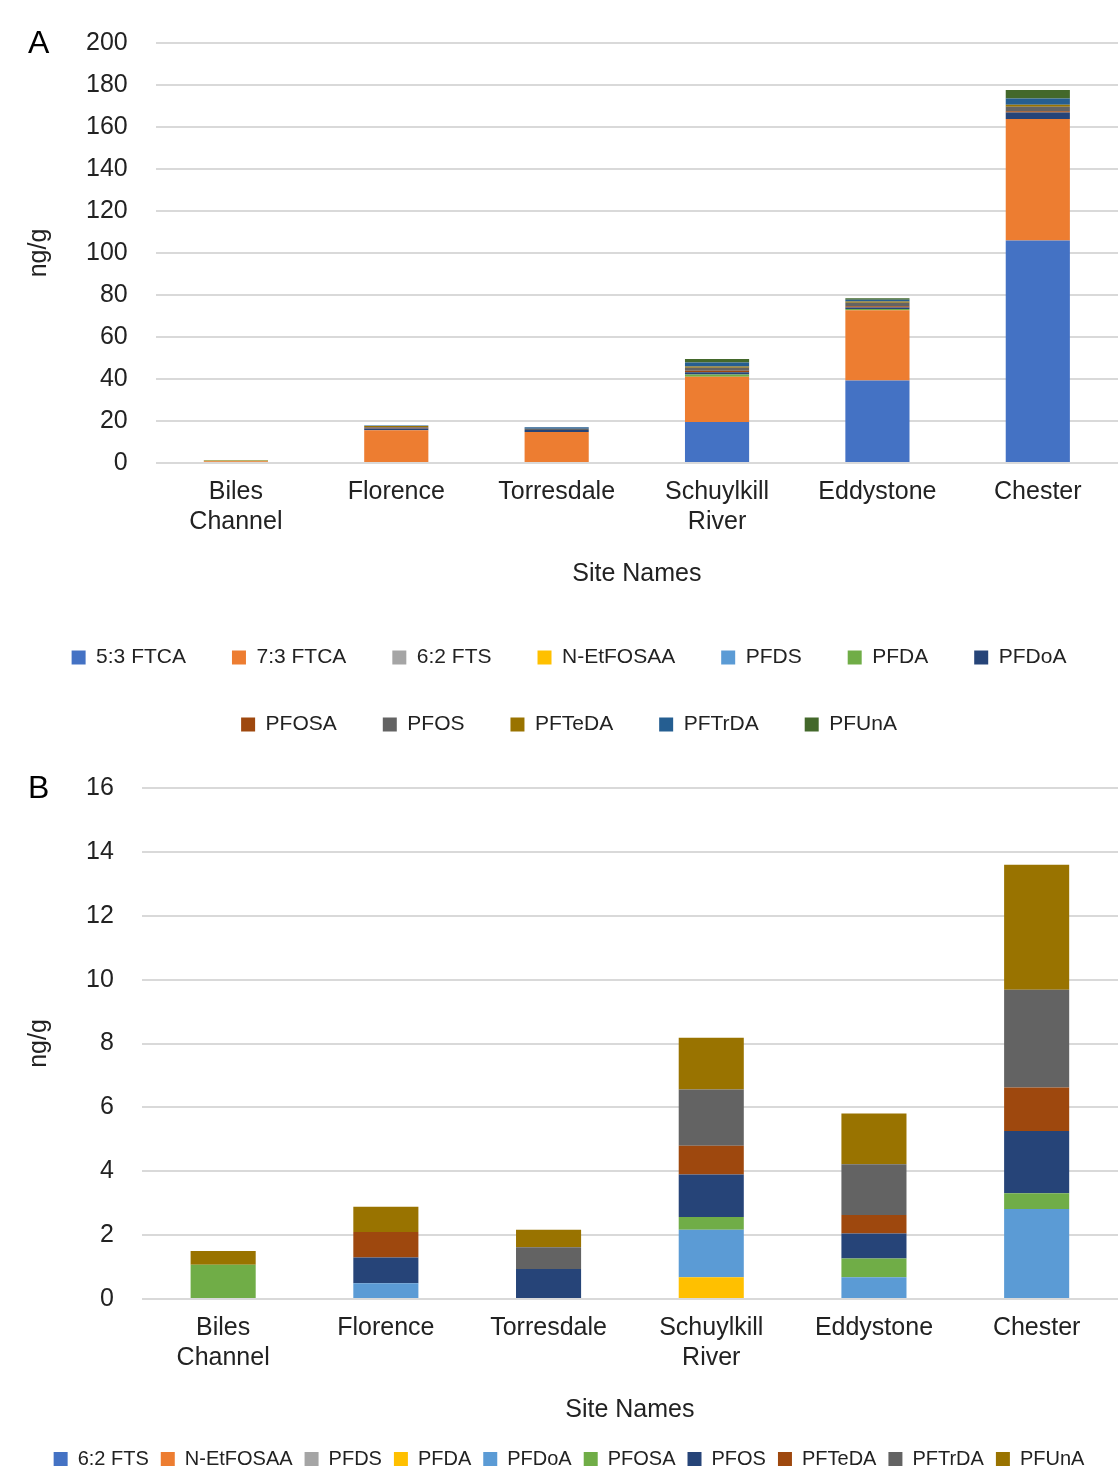  I want to click on y-tick-label: 8, so click(106, 1041).